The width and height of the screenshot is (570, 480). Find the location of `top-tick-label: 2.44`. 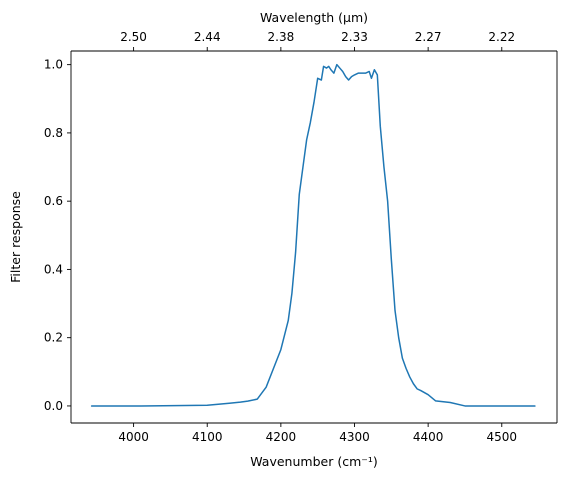

top-tick-label: 2.44 is located at coordinates (207, 37).